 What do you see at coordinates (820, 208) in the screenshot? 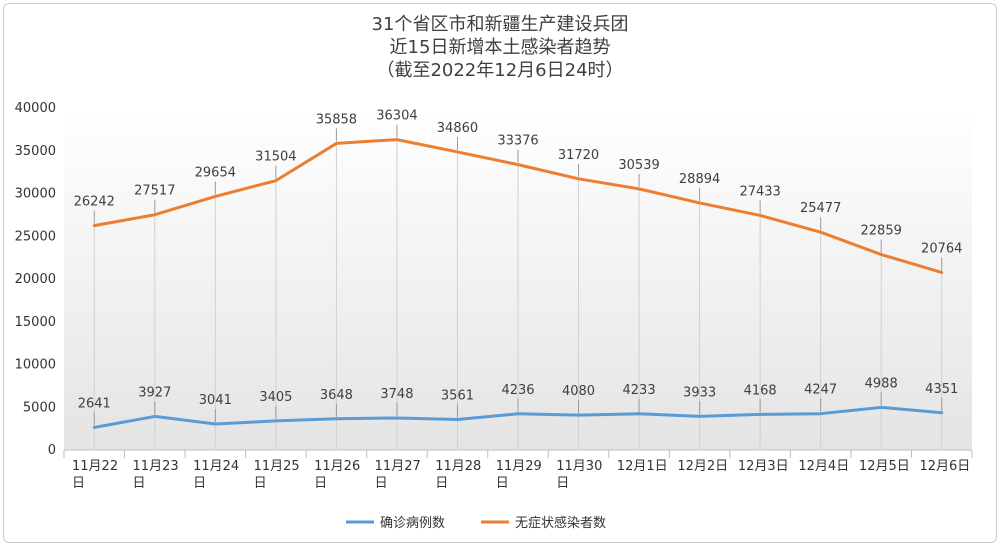
I see `data-label: 25477` at bounding box center [820, 208].